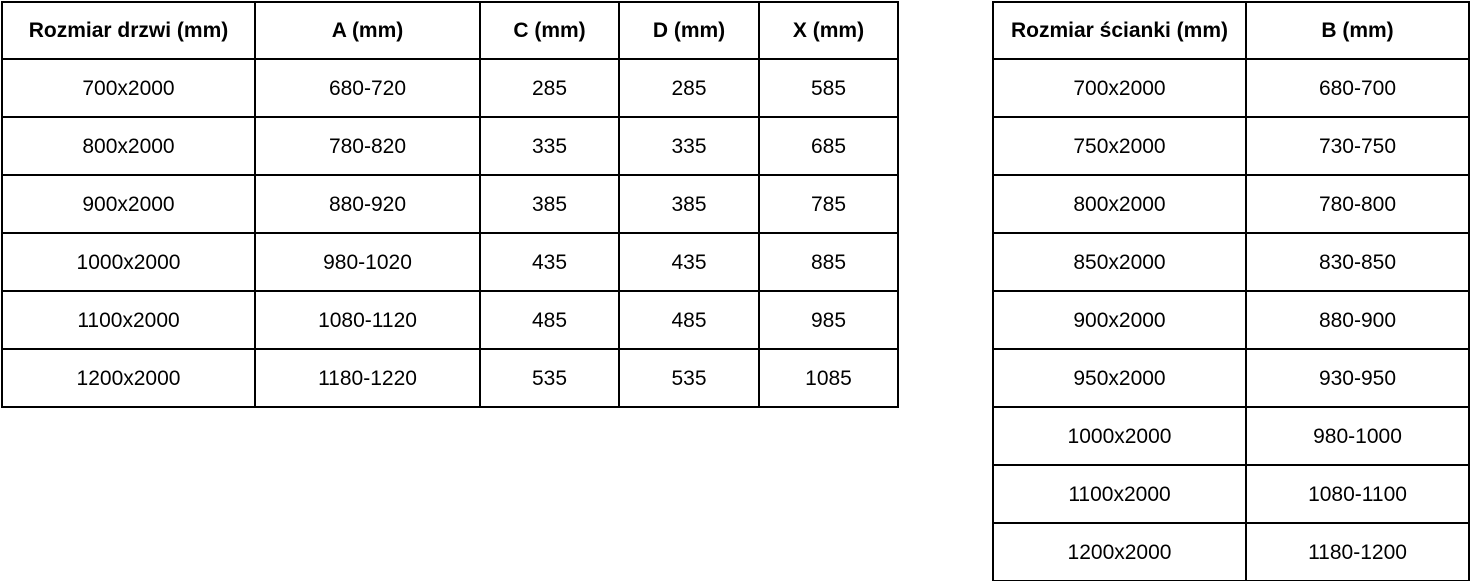 The height and width of the screenshot is (581, 1471). I want to click on column-header: A (mm), so click(367, 30).